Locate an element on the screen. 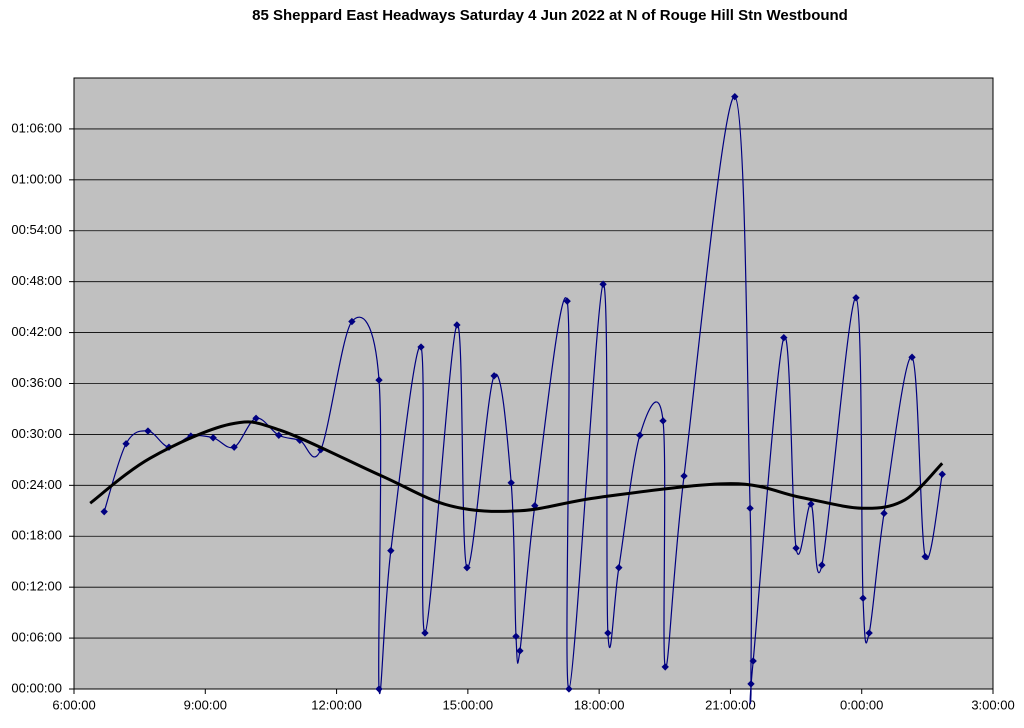 This screenshot has width=1024, height=728. y-tick-label: 00:00:00 is located at coordinates (36, 687).